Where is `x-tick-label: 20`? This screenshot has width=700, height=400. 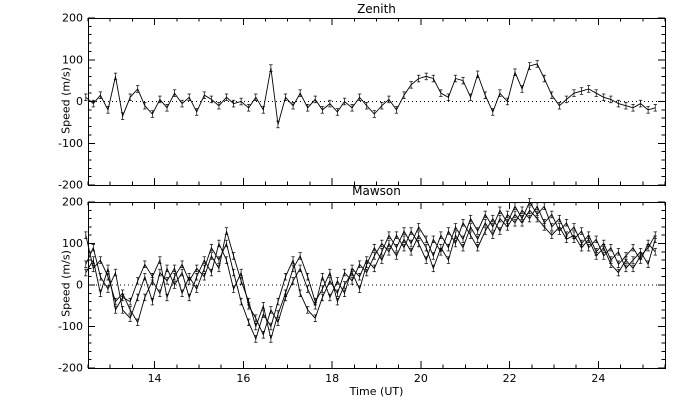
x-tick-label: 20 is located at coordinates (421, 378).